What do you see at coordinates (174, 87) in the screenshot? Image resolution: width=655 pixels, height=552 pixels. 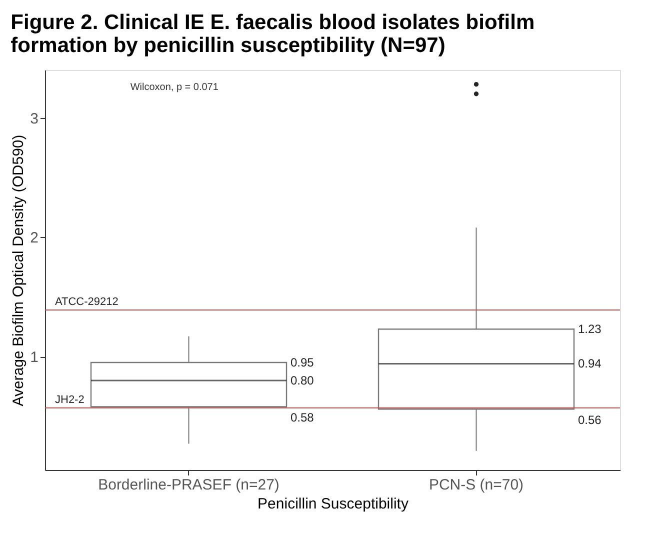 I see `annotation: Wilcoxon, p = 0.071` at bounding box center [174, 87].